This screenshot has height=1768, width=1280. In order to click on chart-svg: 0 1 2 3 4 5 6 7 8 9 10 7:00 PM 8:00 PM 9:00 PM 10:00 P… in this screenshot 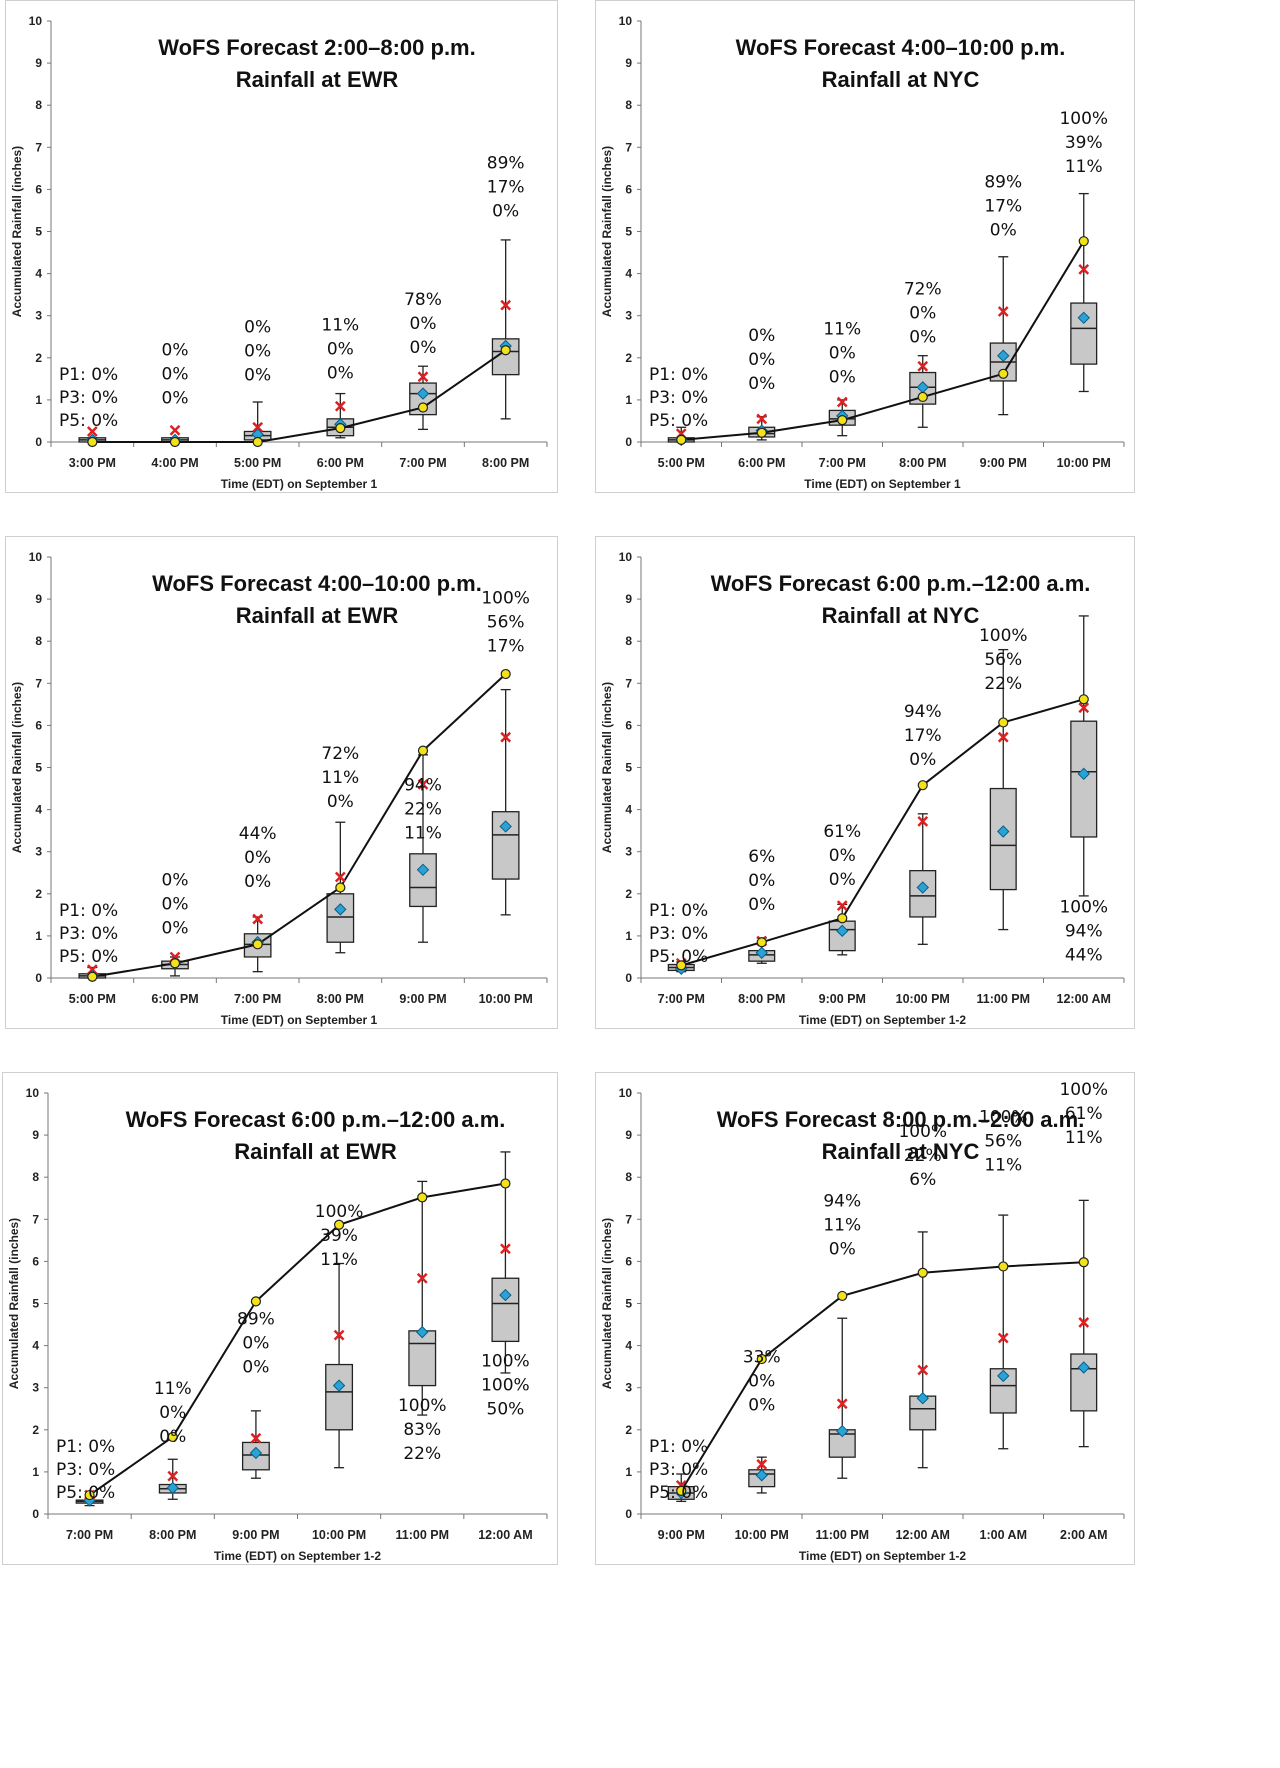, I will do `click(862, 788)`.